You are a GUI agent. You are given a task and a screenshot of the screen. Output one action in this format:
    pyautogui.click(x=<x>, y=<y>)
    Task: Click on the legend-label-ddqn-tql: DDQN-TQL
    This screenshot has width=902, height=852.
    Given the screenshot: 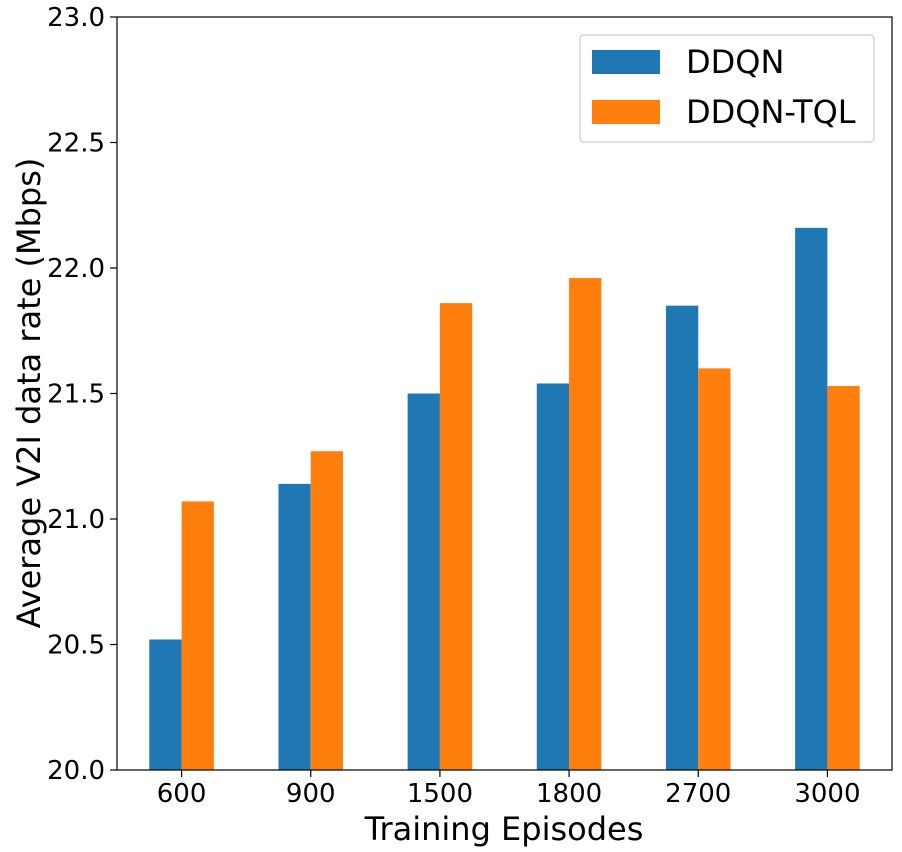 What is the action you would take?
    pyautogui.click(x=771, y=112)
    